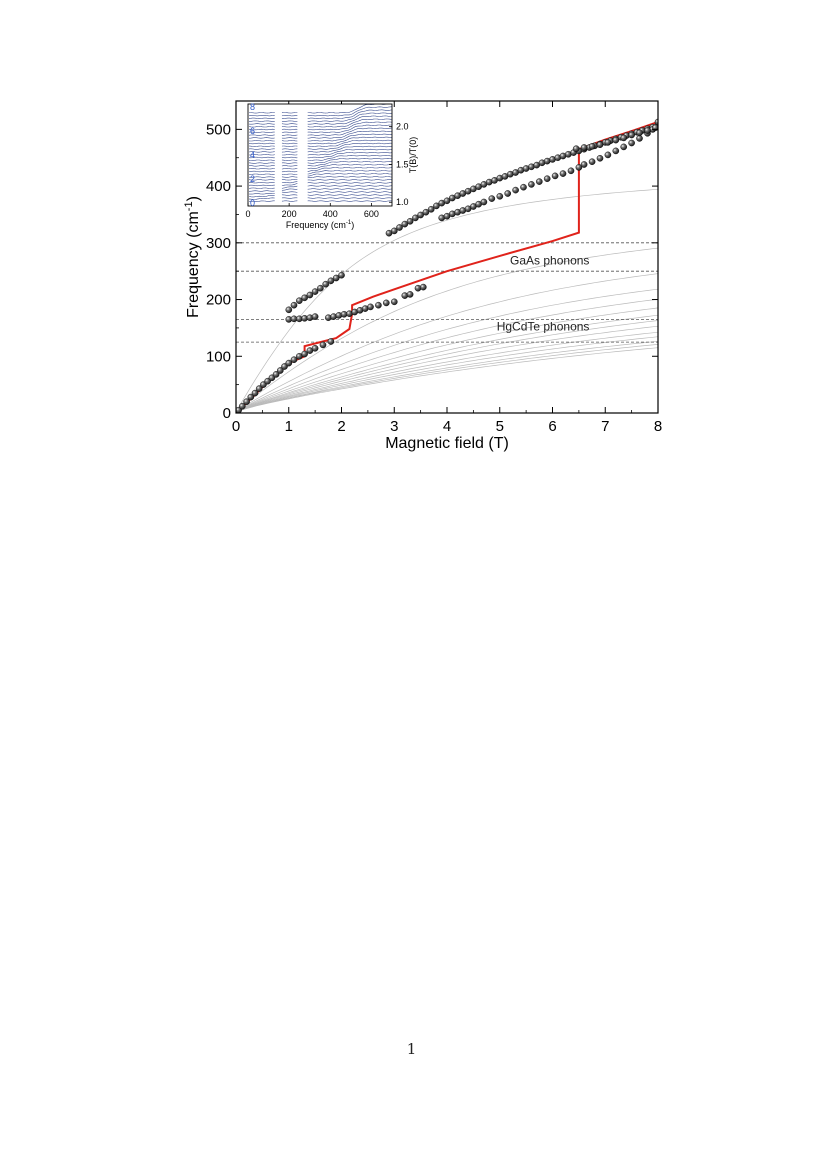 This screenshot has height=1163, width=823. What do you see at coordinates (402, 127) in the screenshot?
I see `inset-y-tick-label: 2.0` at bounding box center [402, 127].